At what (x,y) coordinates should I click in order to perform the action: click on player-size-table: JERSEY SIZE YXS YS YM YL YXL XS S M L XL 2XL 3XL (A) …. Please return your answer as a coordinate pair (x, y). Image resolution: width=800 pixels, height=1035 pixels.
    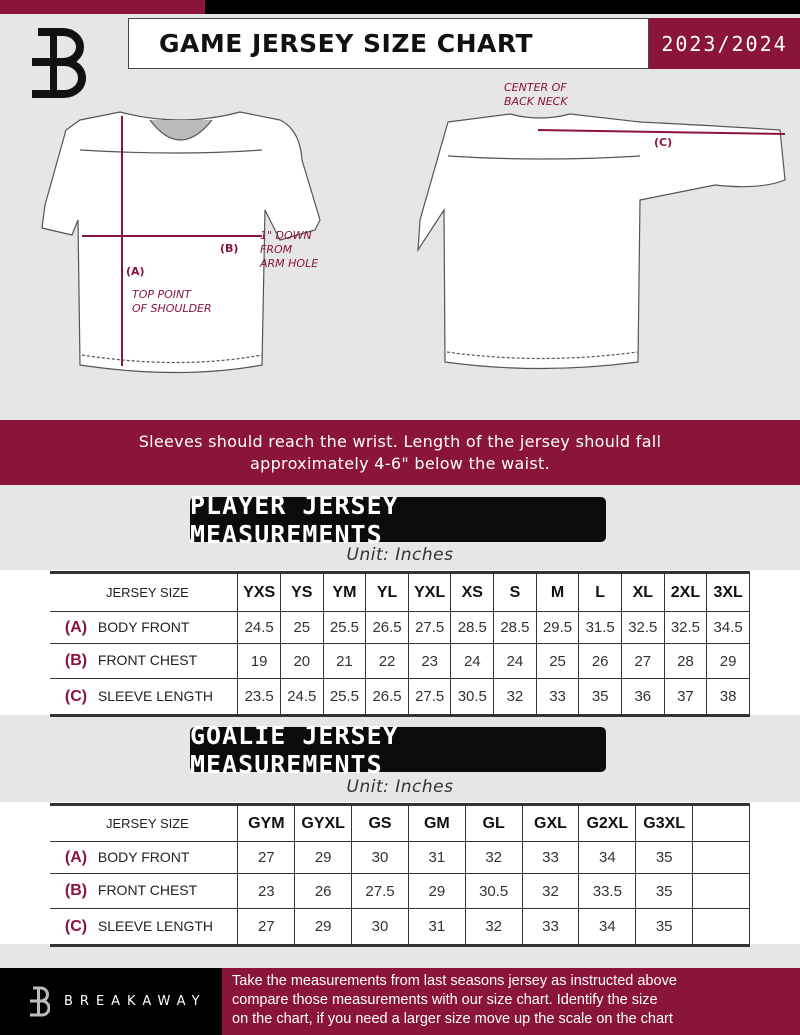
    Looking at the image, I should click on (400, 644).